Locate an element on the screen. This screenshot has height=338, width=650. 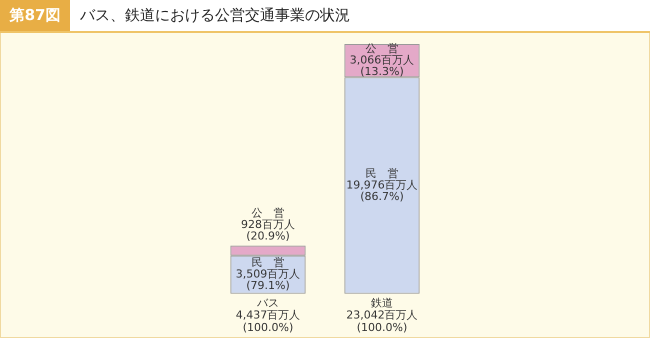
data-label: 928百万人 (20.9%) is located at coordinates (268, 230).